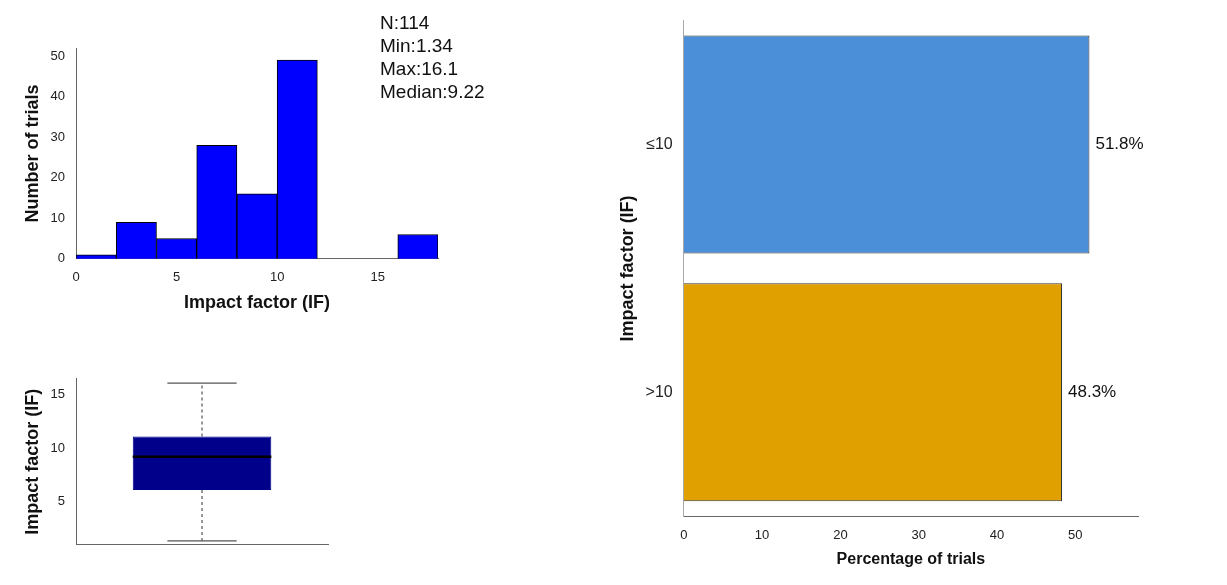  I want to click on y-tick-label: 30, so click(58, 136).